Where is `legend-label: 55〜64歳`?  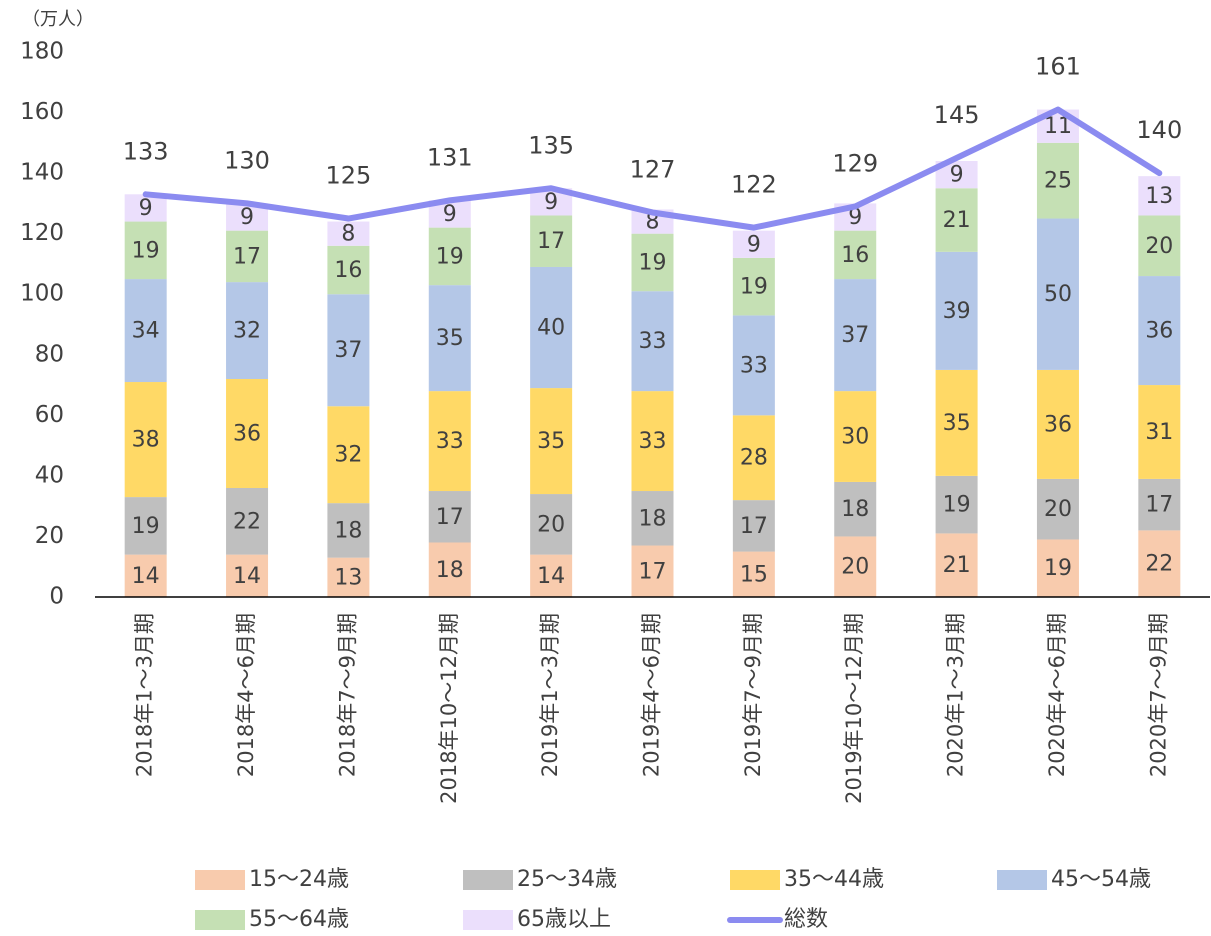 legend-label: 55〜64歳 is located at coordinates (299, 919).